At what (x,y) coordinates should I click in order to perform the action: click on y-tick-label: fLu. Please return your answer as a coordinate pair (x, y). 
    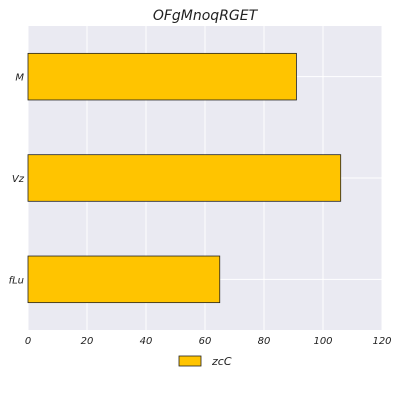
    Looking at the image, I should click on (16, 280).